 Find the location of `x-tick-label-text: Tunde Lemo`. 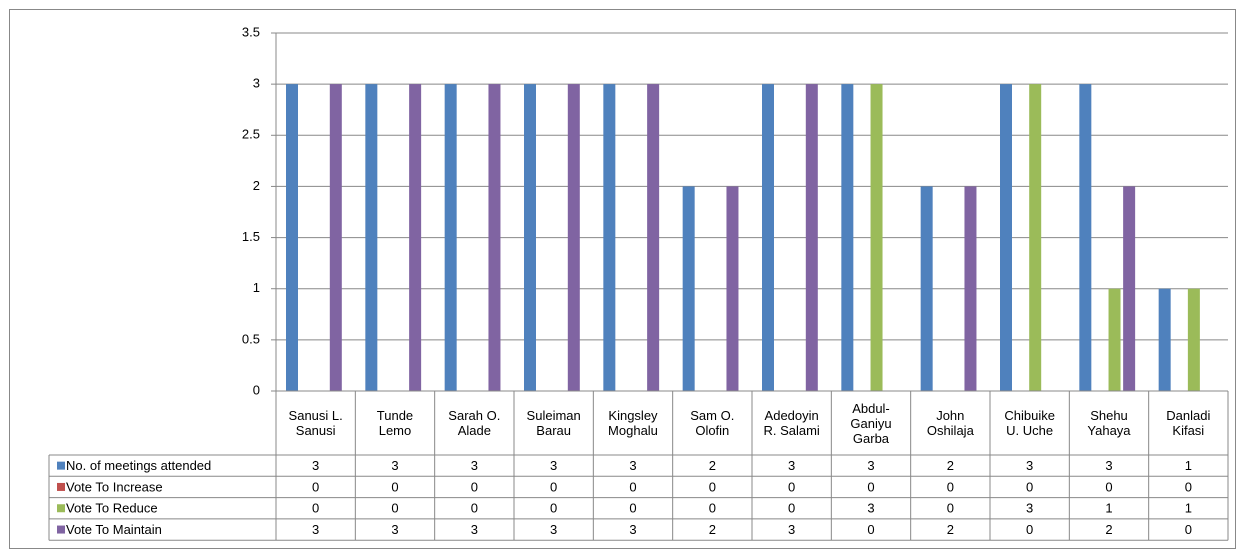

x-tick-label-text: Tunde Lemo is located at coordinates (395, 423).